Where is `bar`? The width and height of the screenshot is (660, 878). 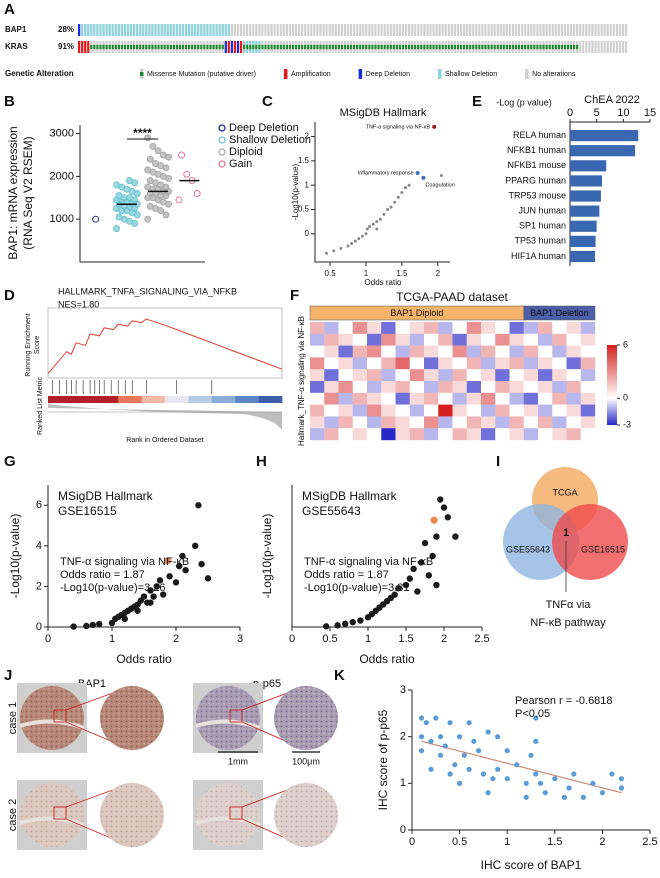 bar is located at coordinates (583, 226).